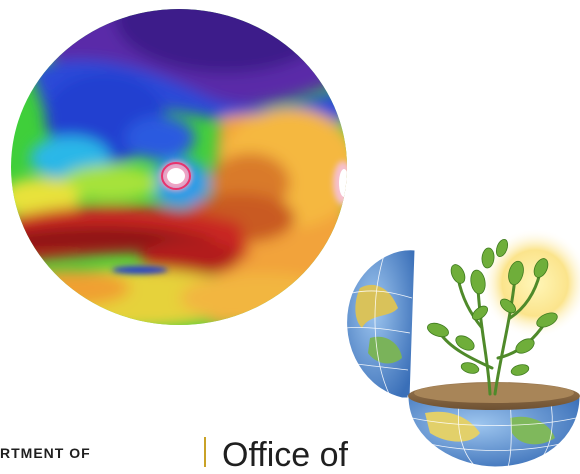 This screenshot has width=580, height=474. What do you see at coordinates (285, 455) in the screenshot?
I see `office-text: Office of` at bounding box center [285, 455].